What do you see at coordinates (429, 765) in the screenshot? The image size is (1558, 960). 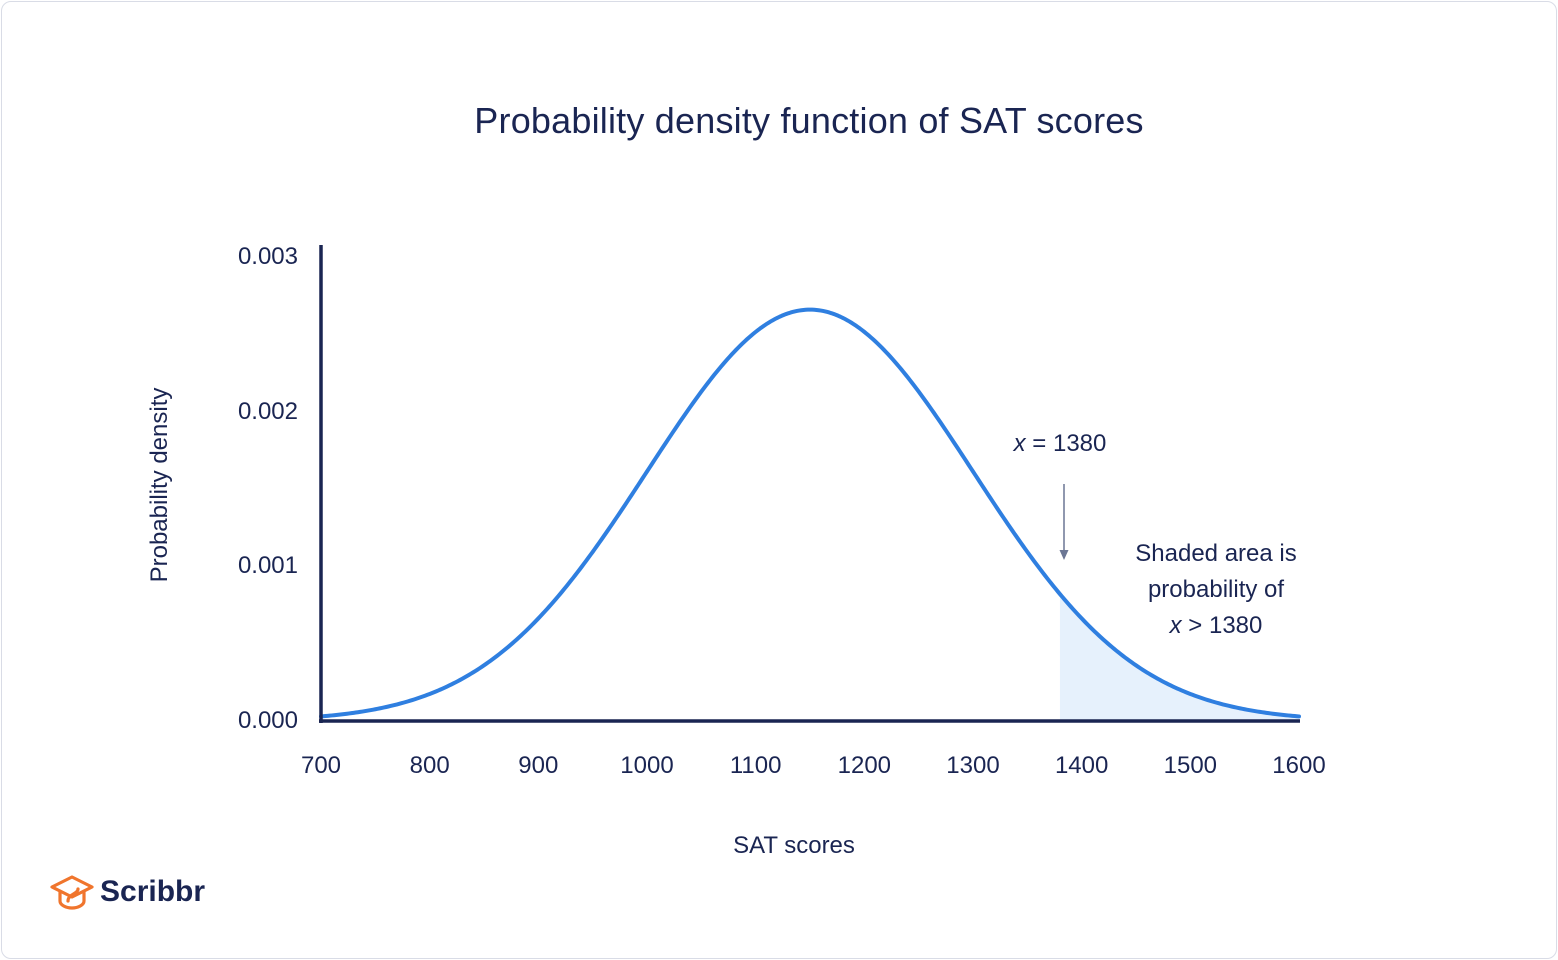 I see `x-tick-label: 800` at bounding box center [429, 765].